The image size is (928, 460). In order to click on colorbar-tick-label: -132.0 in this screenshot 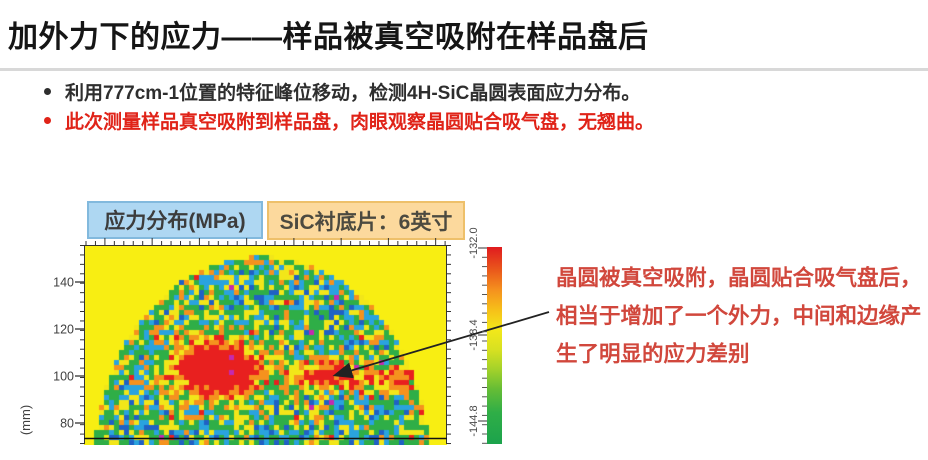, I will do `click(474, 242)`.